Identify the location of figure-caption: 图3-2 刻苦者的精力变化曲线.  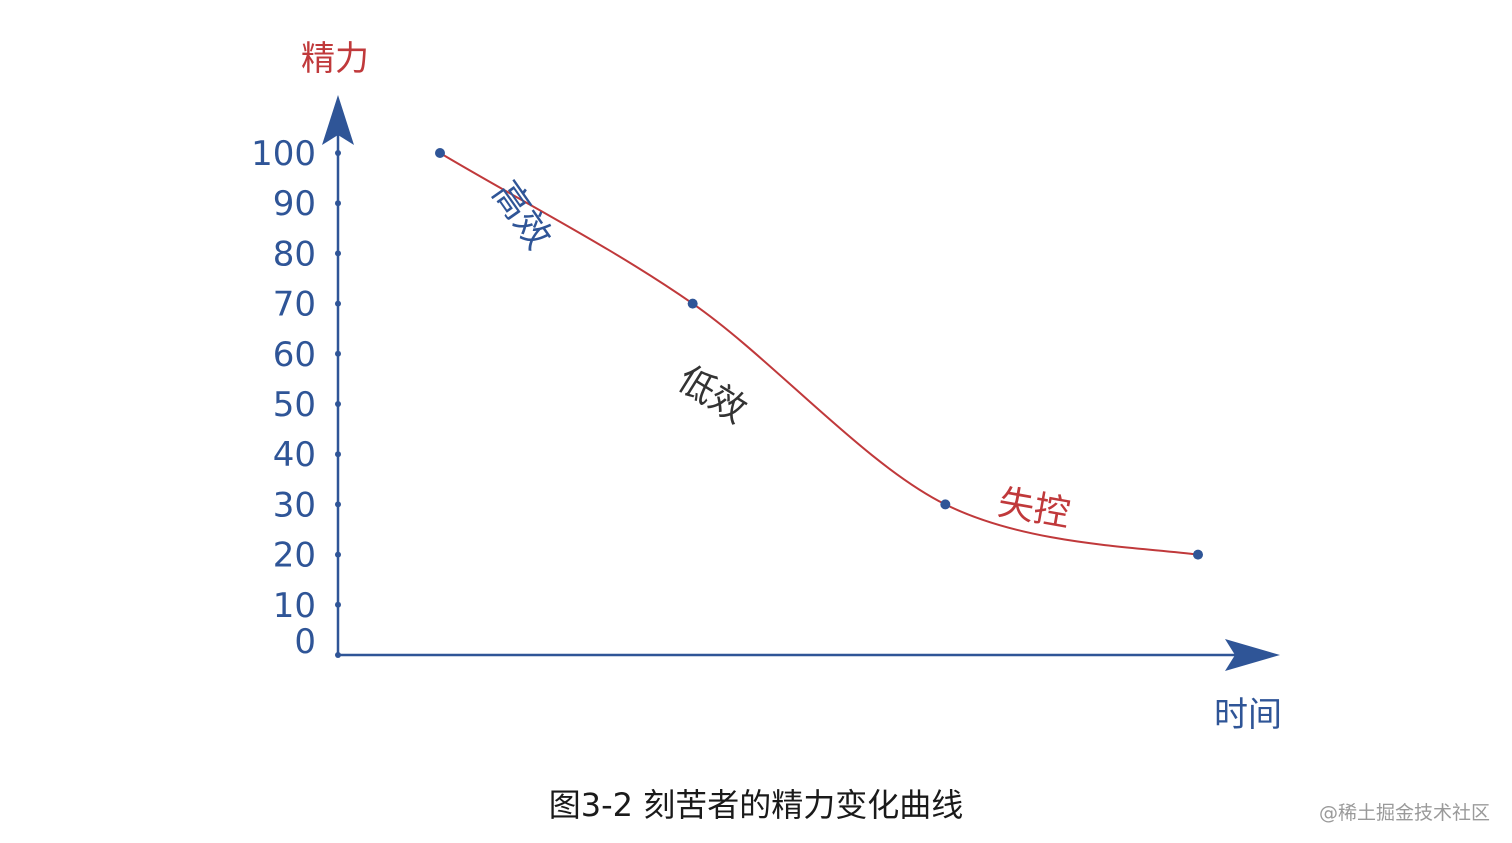
(756, 805).